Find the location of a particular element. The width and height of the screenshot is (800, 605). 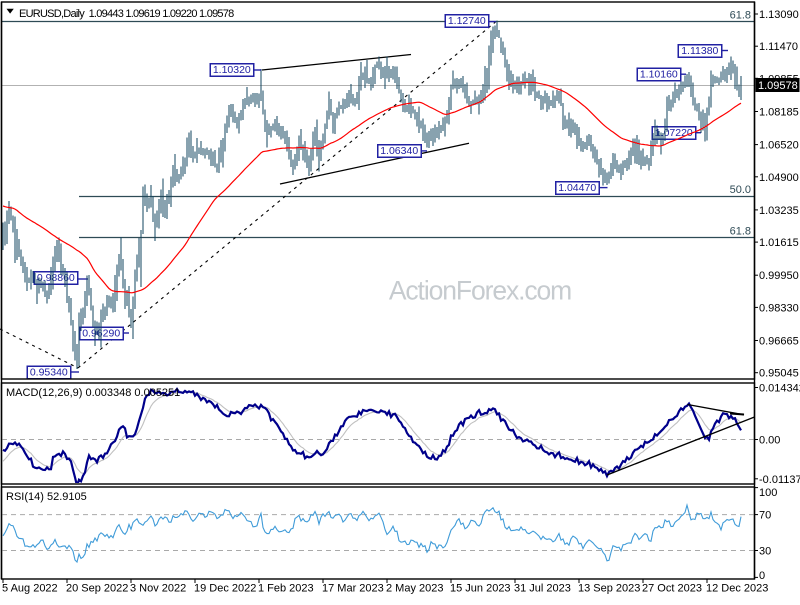

svg-text: 0.00 is located at coordinates (769, 441).